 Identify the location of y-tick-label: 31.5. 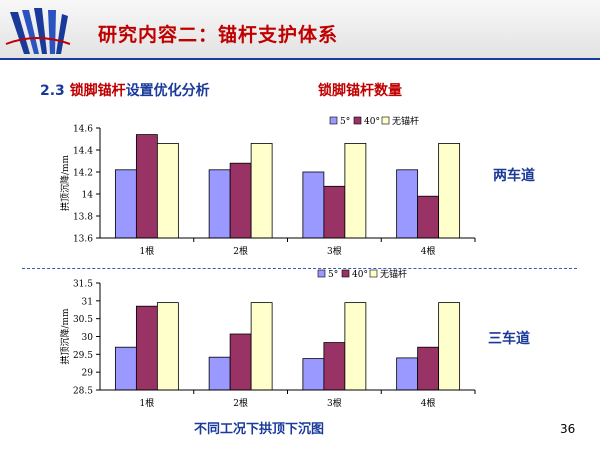
(83, 285).